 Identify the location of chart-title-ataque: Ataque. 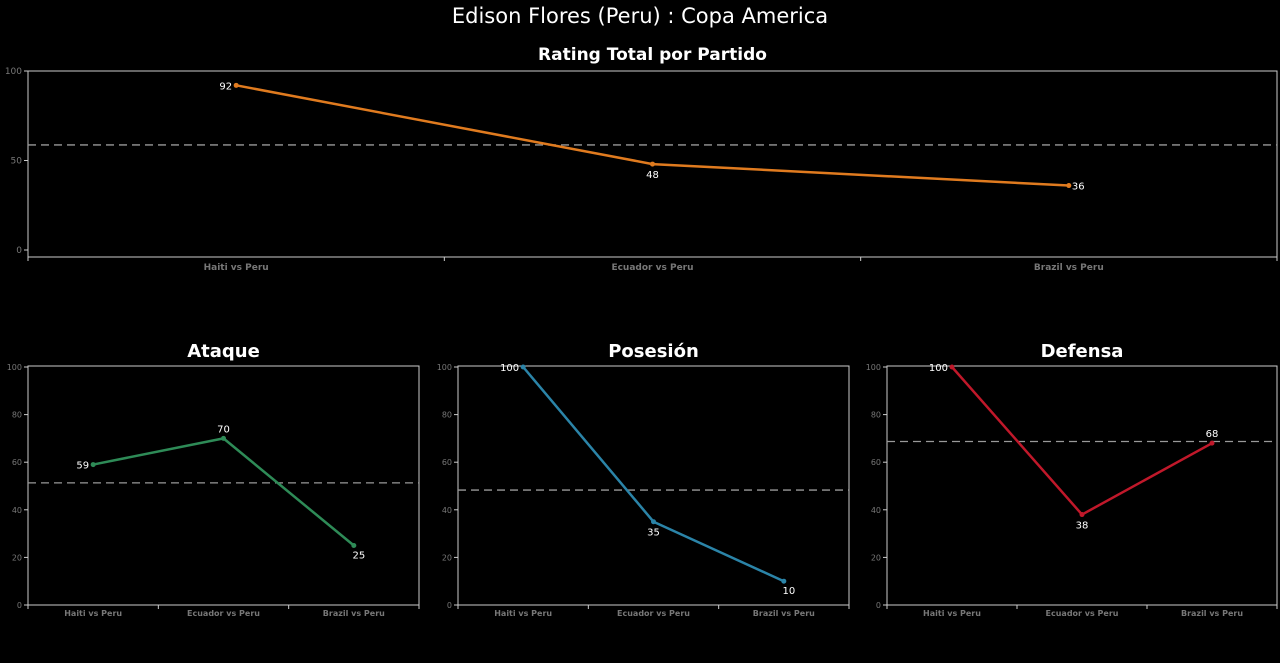
(223, 351).